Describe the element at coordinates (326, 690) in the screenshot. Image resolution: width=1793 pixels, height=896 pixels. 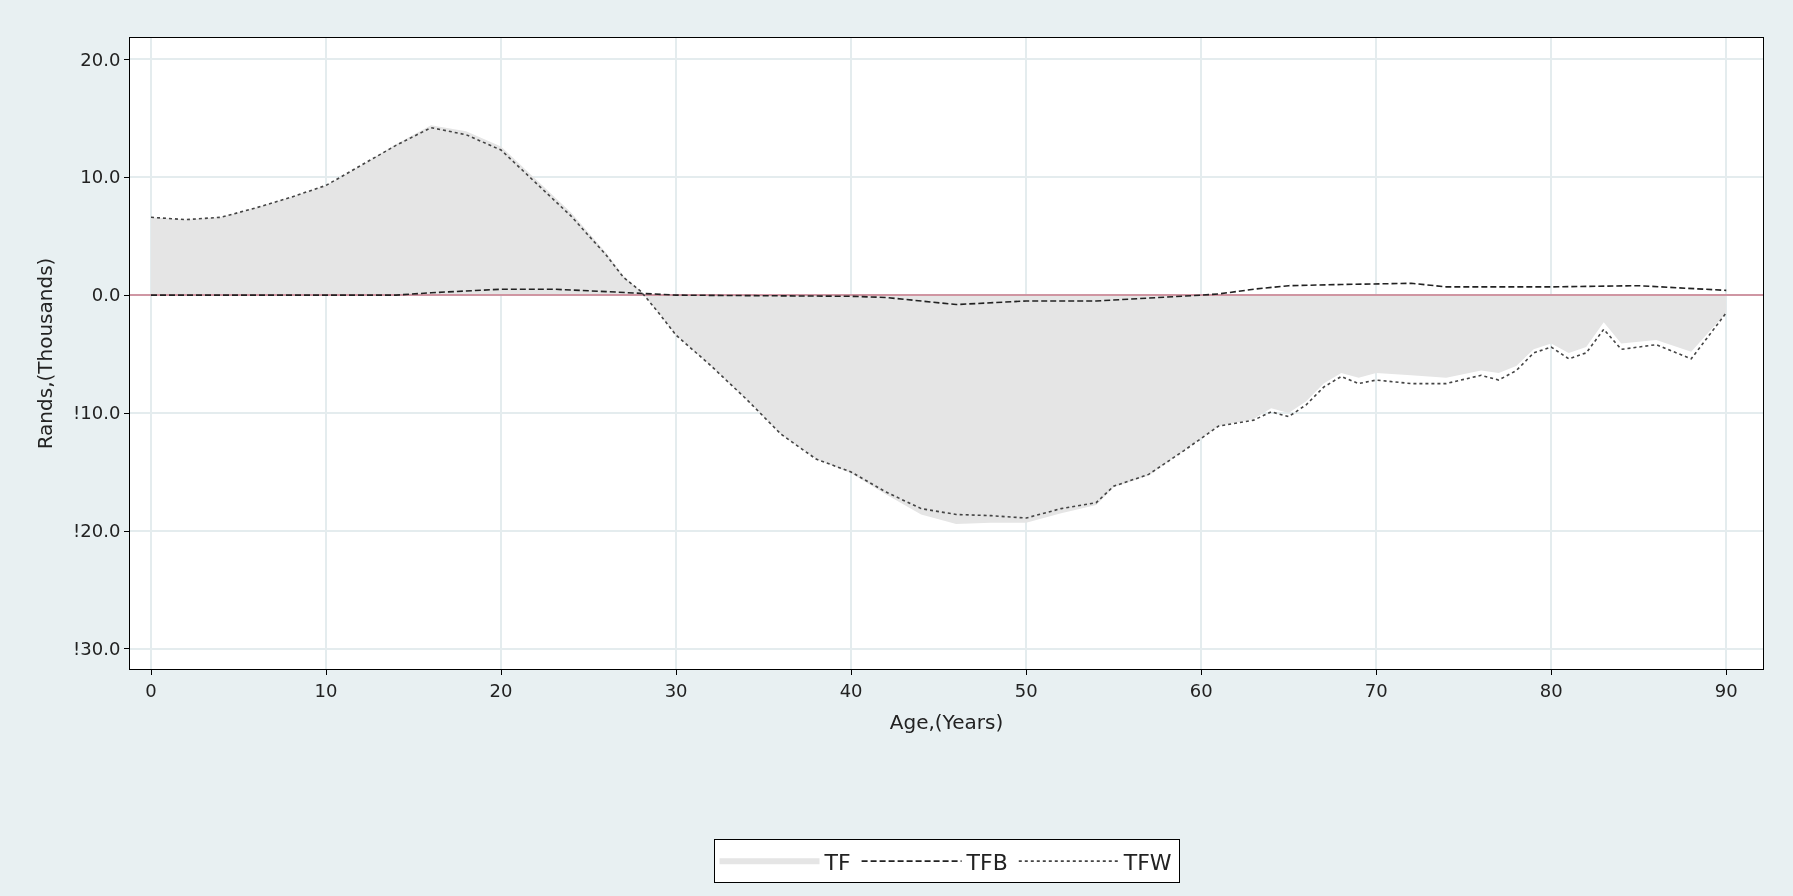
I see `x-tick-label: 10` at that location.